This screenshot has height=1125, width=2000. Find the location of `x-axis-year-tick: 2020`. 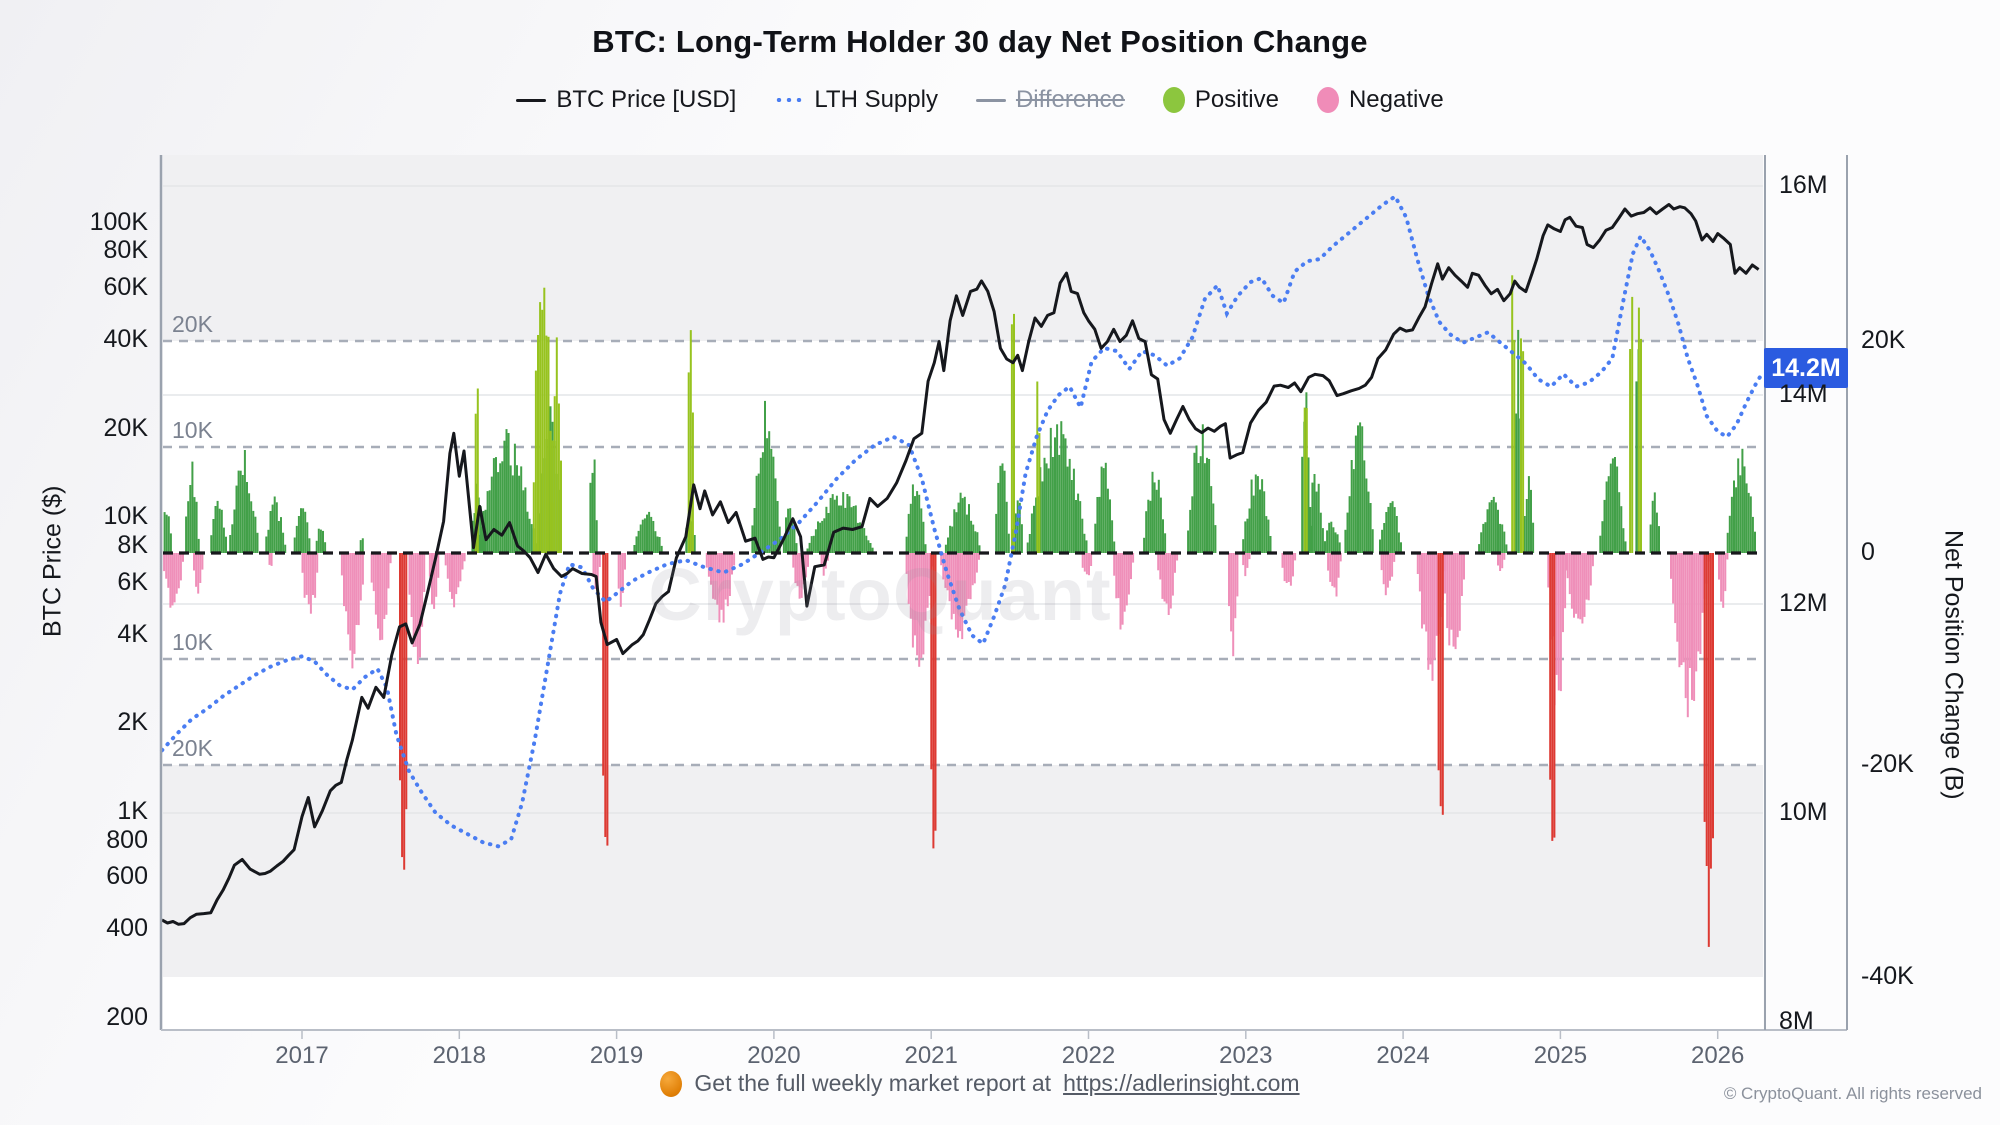

x-axis-year-tick: 2020 is located at coordinates (774, 1055).